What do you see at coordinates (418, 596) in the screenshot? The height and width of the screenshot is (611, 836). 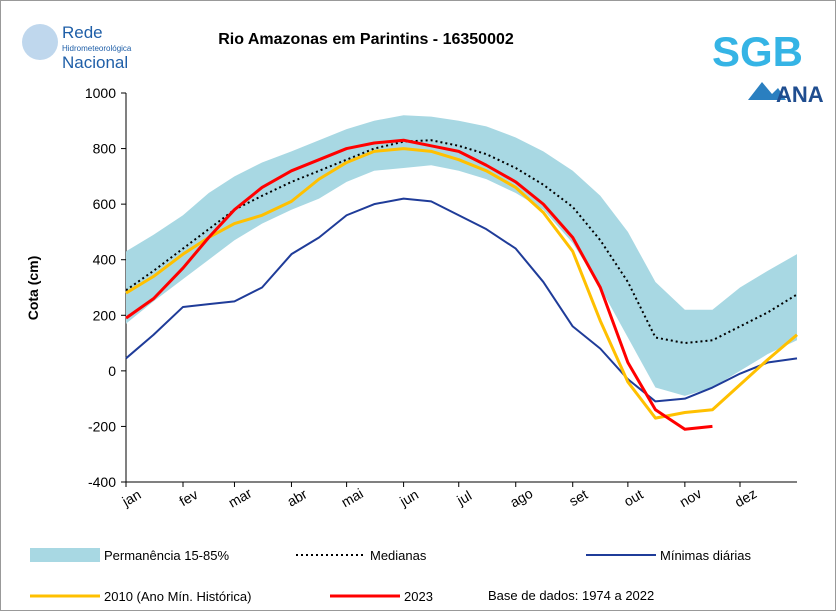 I see `legend-label: 2023` at bounding box center [418, 596].